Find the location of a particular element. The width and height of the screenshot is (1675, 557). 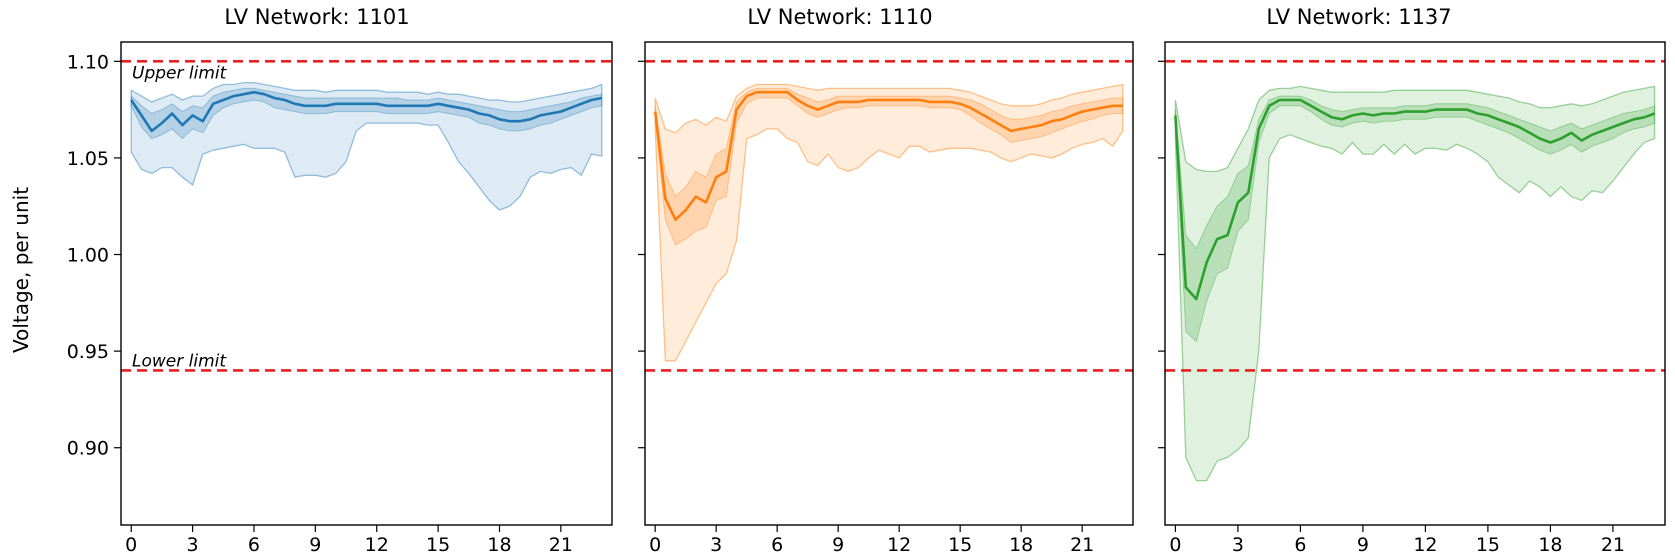

chart-title: LV Network: 1110 is located at coordinates (839, 17).